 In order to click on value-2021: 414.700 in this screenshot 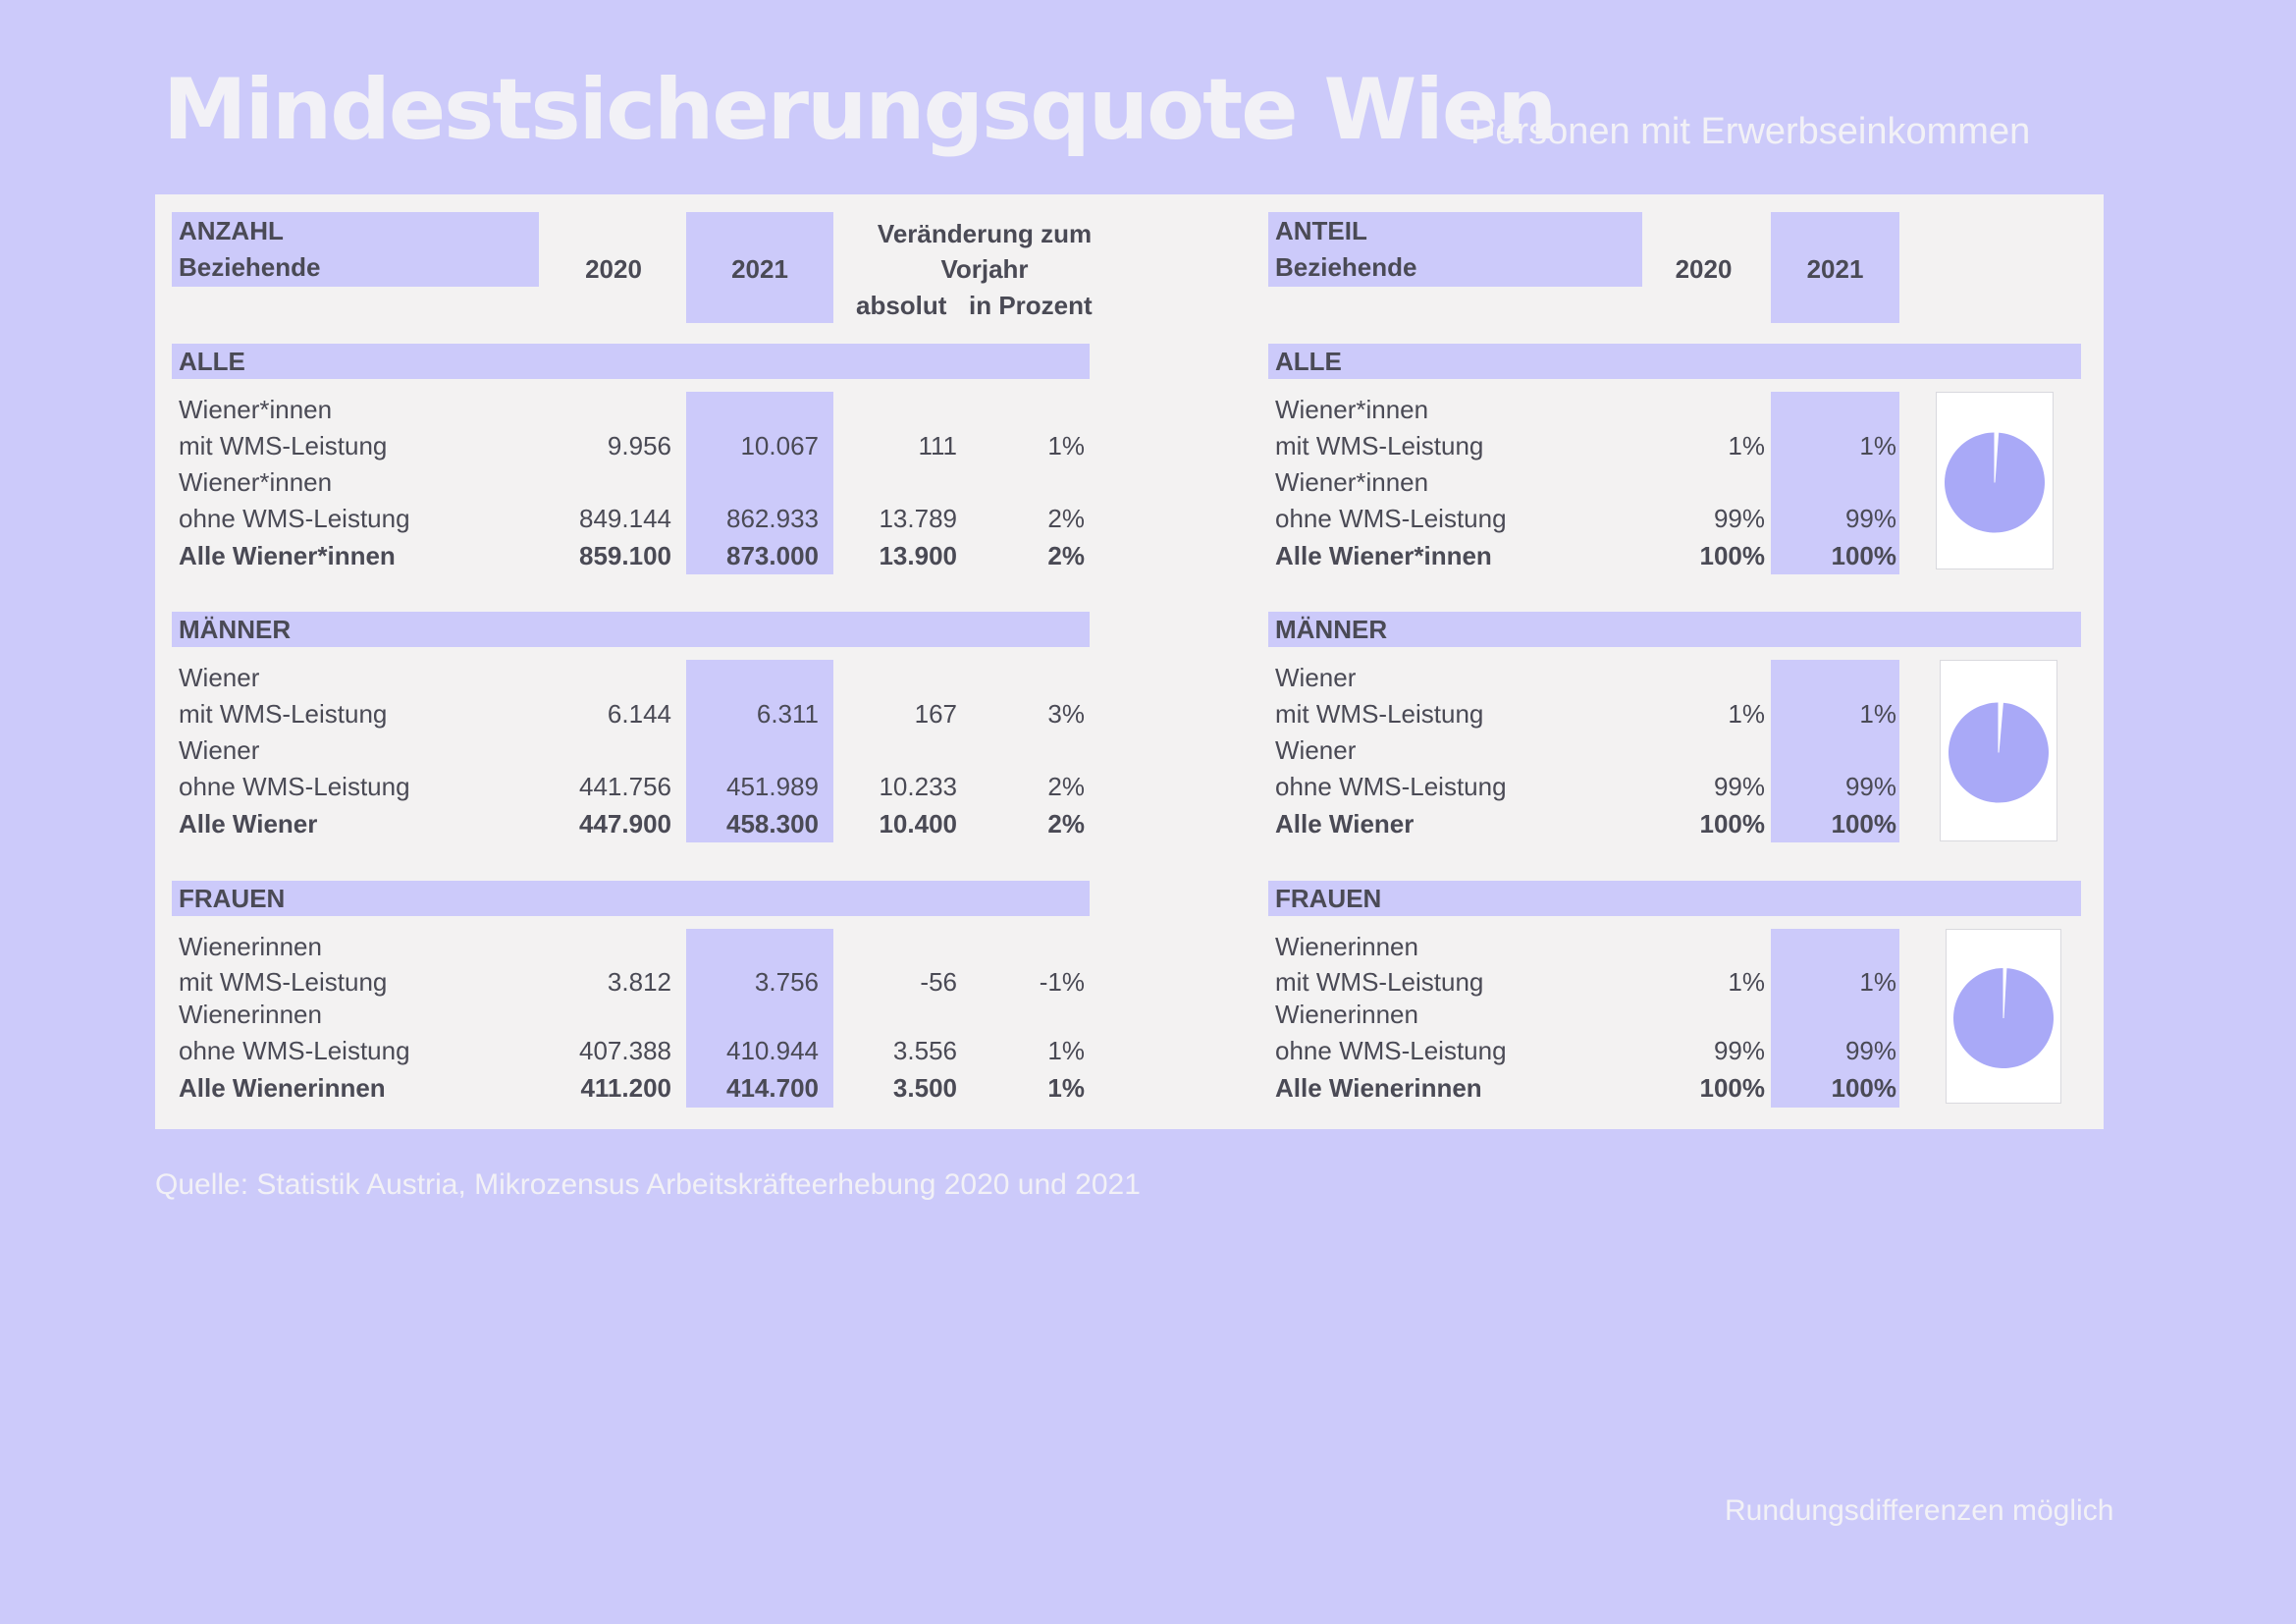, I will do `click(772, 1088)`.